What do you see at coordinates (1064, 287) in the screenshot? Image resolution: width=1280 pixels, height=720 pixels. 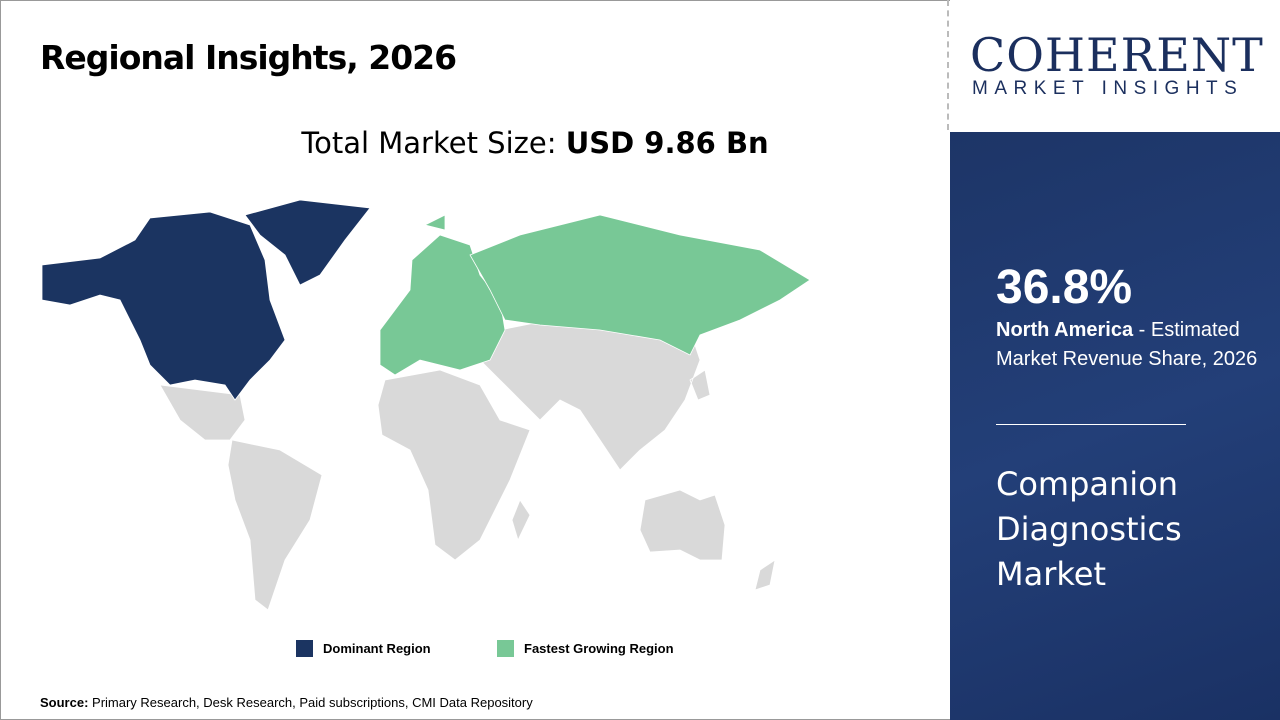 I see `share-percent: 36.8%` at bounding box center [1064, 287].